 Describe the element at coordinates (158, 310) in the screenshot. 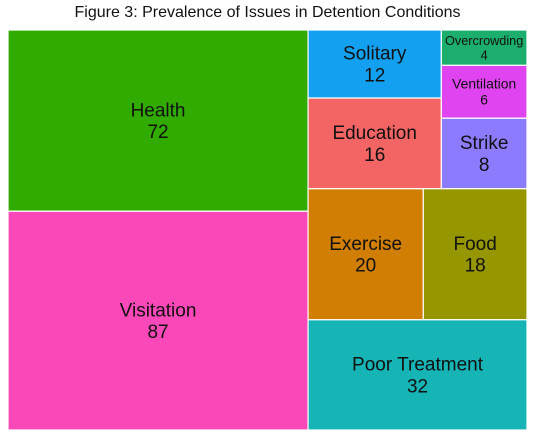

I see `treemap-label-visitation: Visitation` at that location.